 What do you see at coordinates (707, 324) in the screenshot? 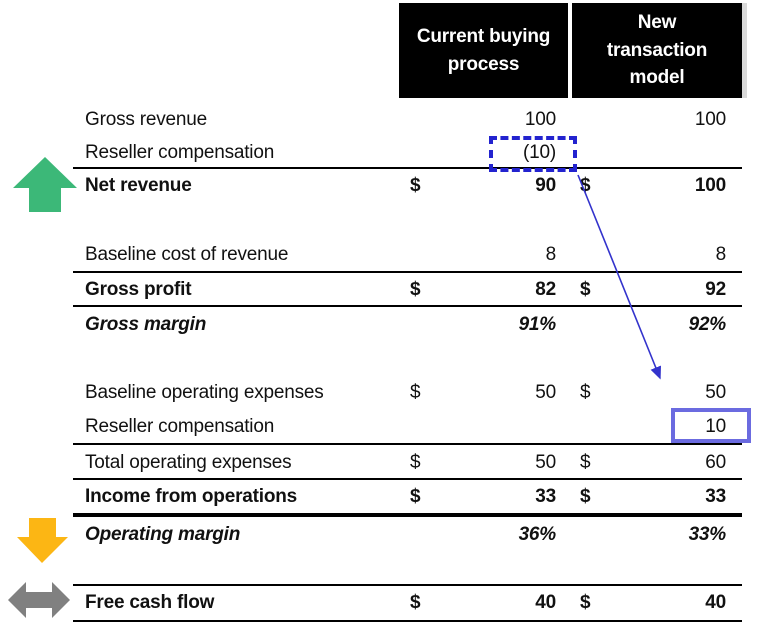
I see `value-new: 92%` at bounding box center [707, 324].